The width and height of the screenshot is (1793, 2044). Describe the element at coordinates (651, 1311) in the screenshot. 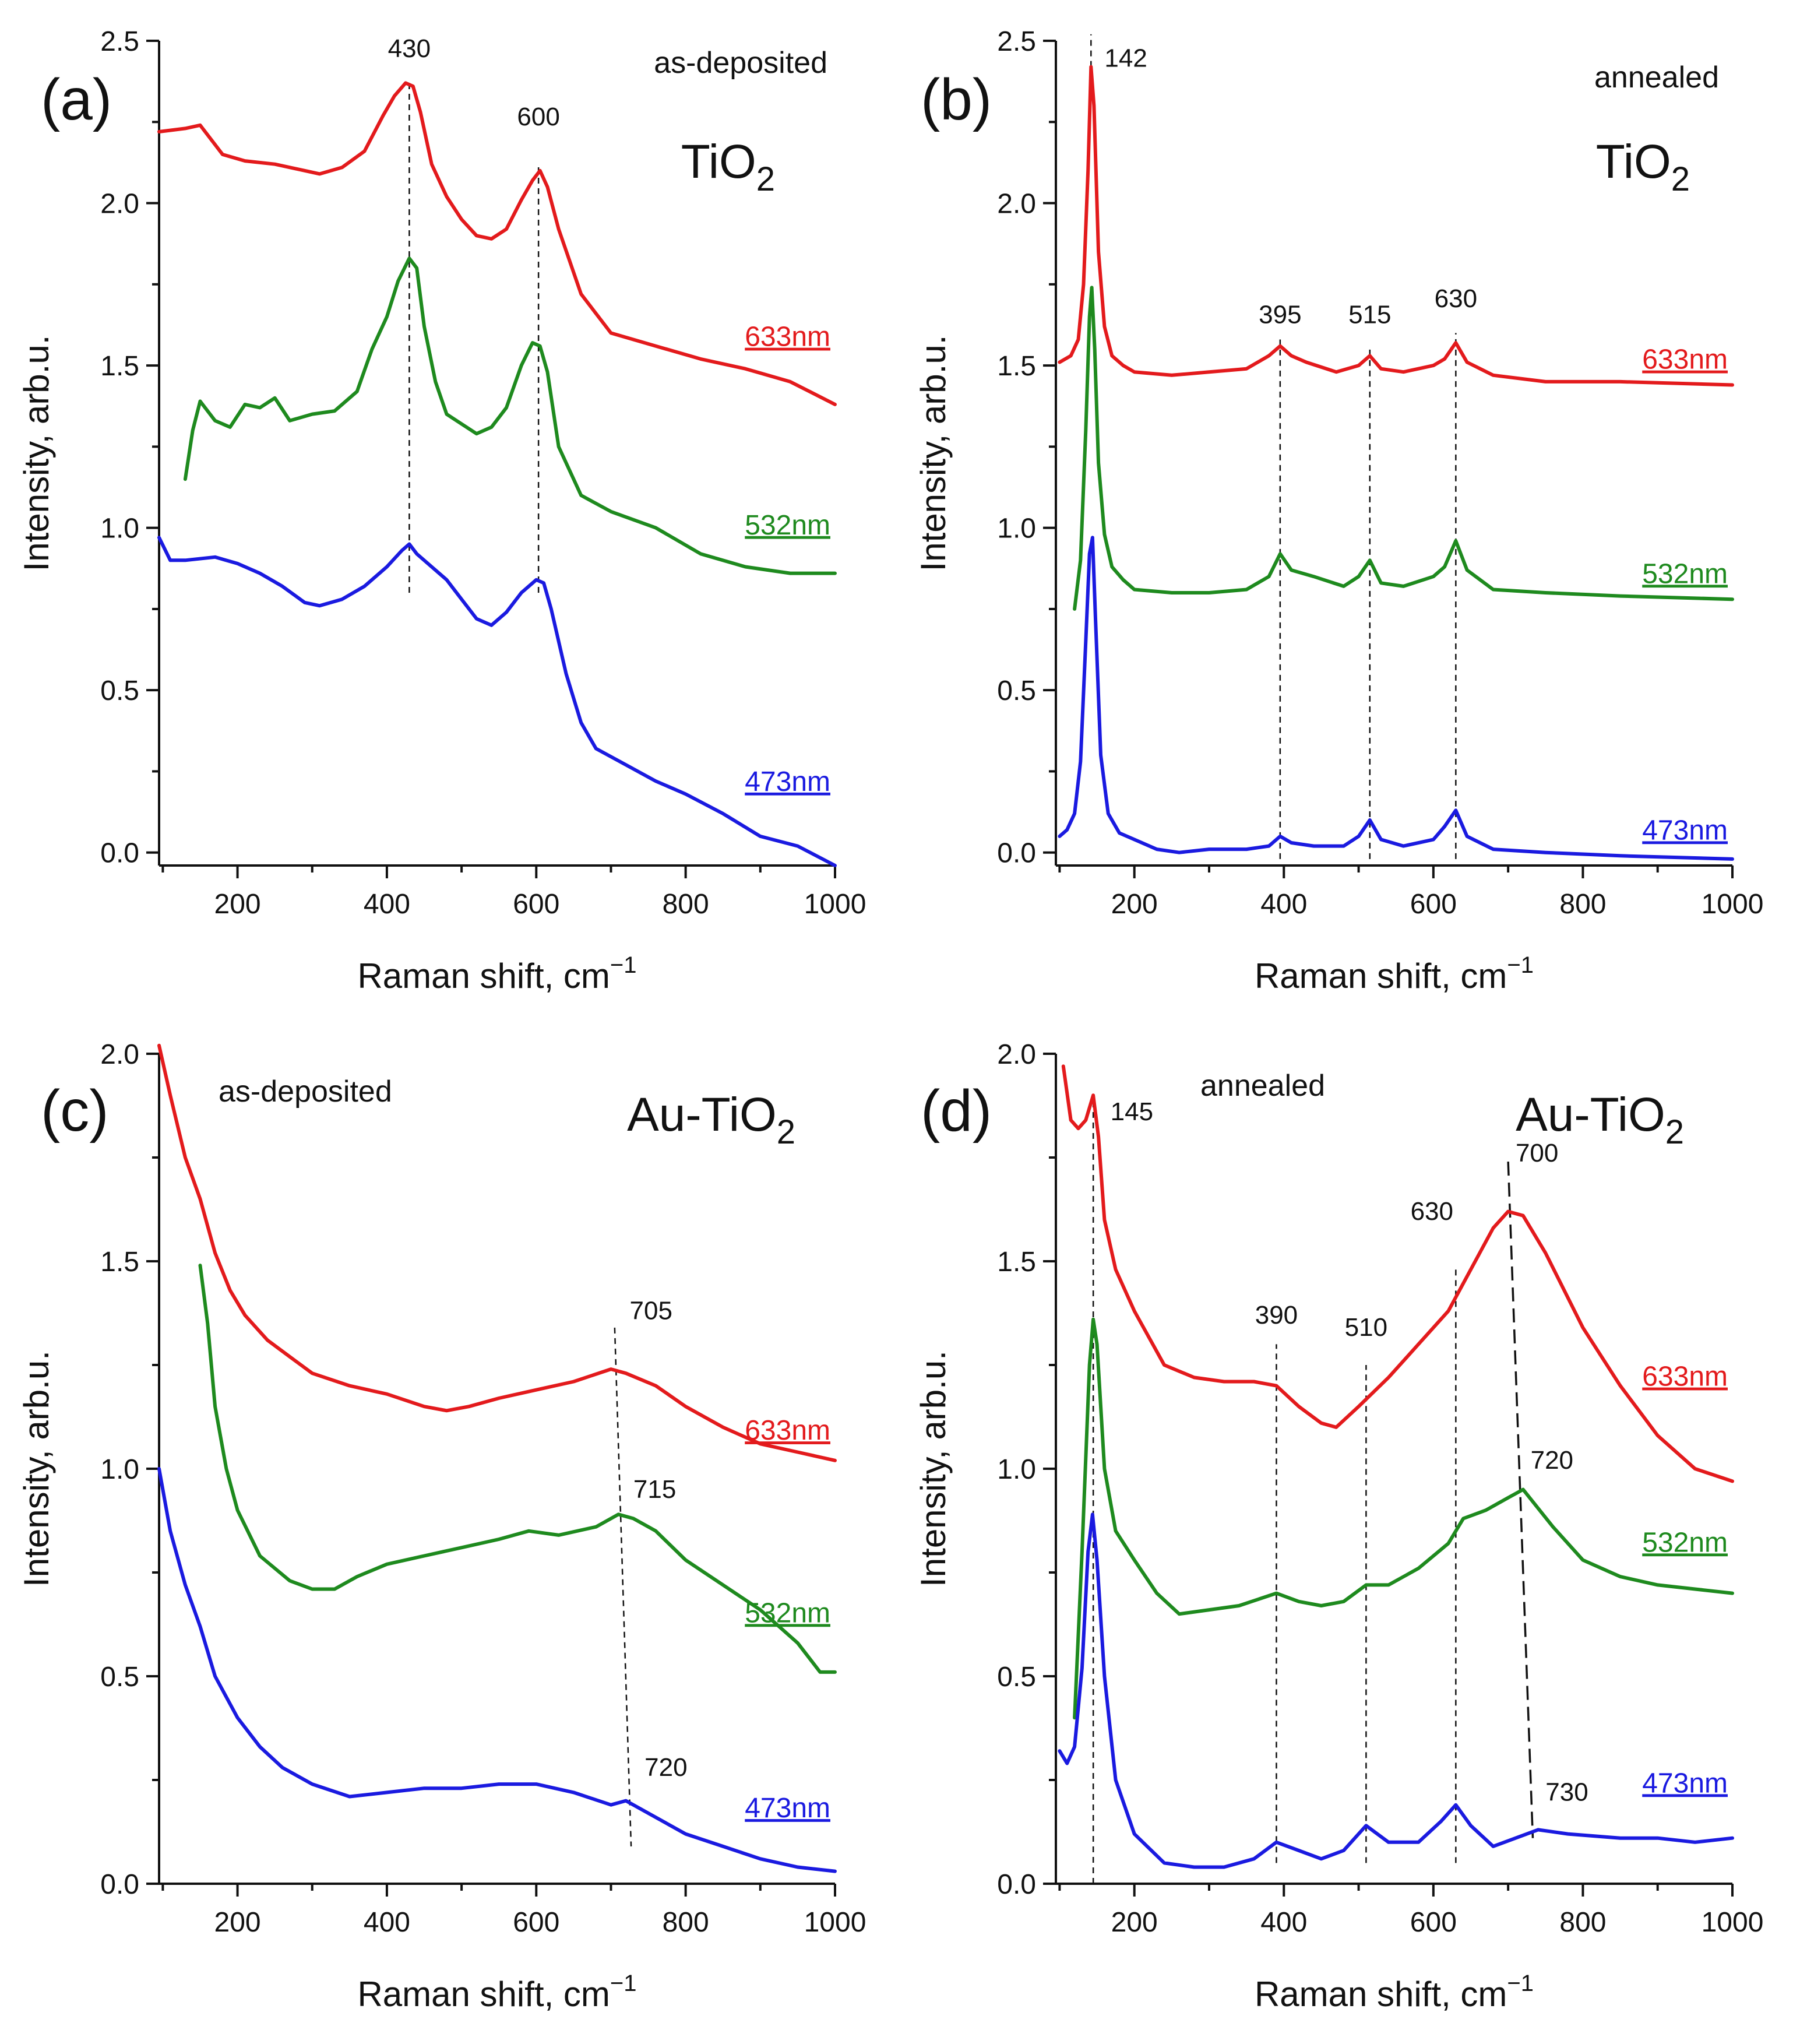

I see `peak-label: 705` at that location.